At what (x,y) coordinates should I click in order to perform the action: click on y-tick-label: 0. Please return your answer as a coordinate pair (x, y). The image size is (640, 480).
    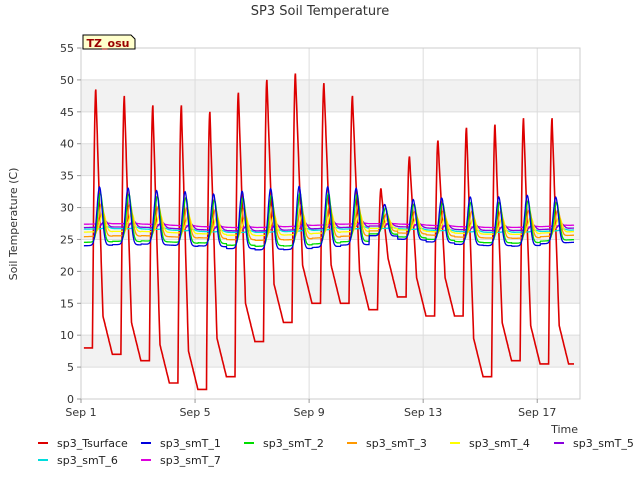
    Looking at the image, I should click on (70, 399).